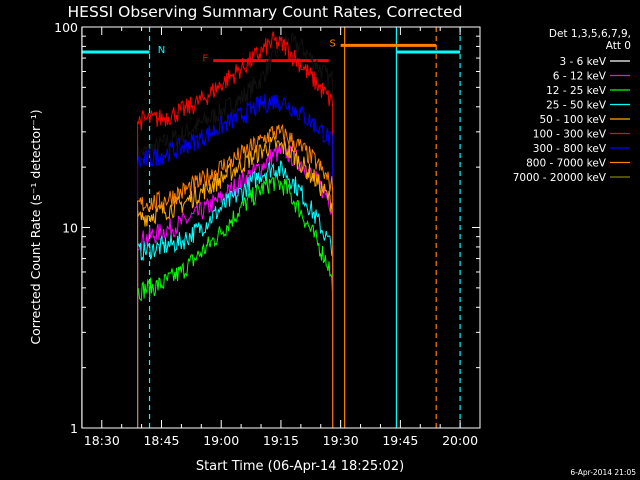 The image size is (640, 480). Describe the element at coordinates (70, 228) in the screenshot. I see `y-tick-label: 10` at that location.